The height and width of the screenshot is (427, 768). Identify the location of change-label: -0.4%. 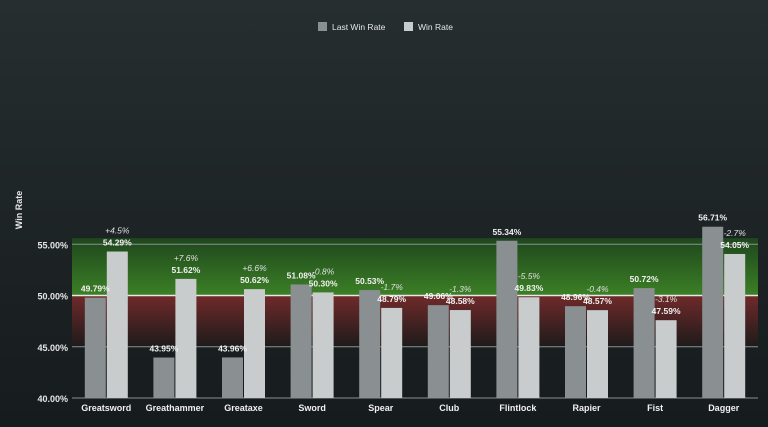
(597, 289).